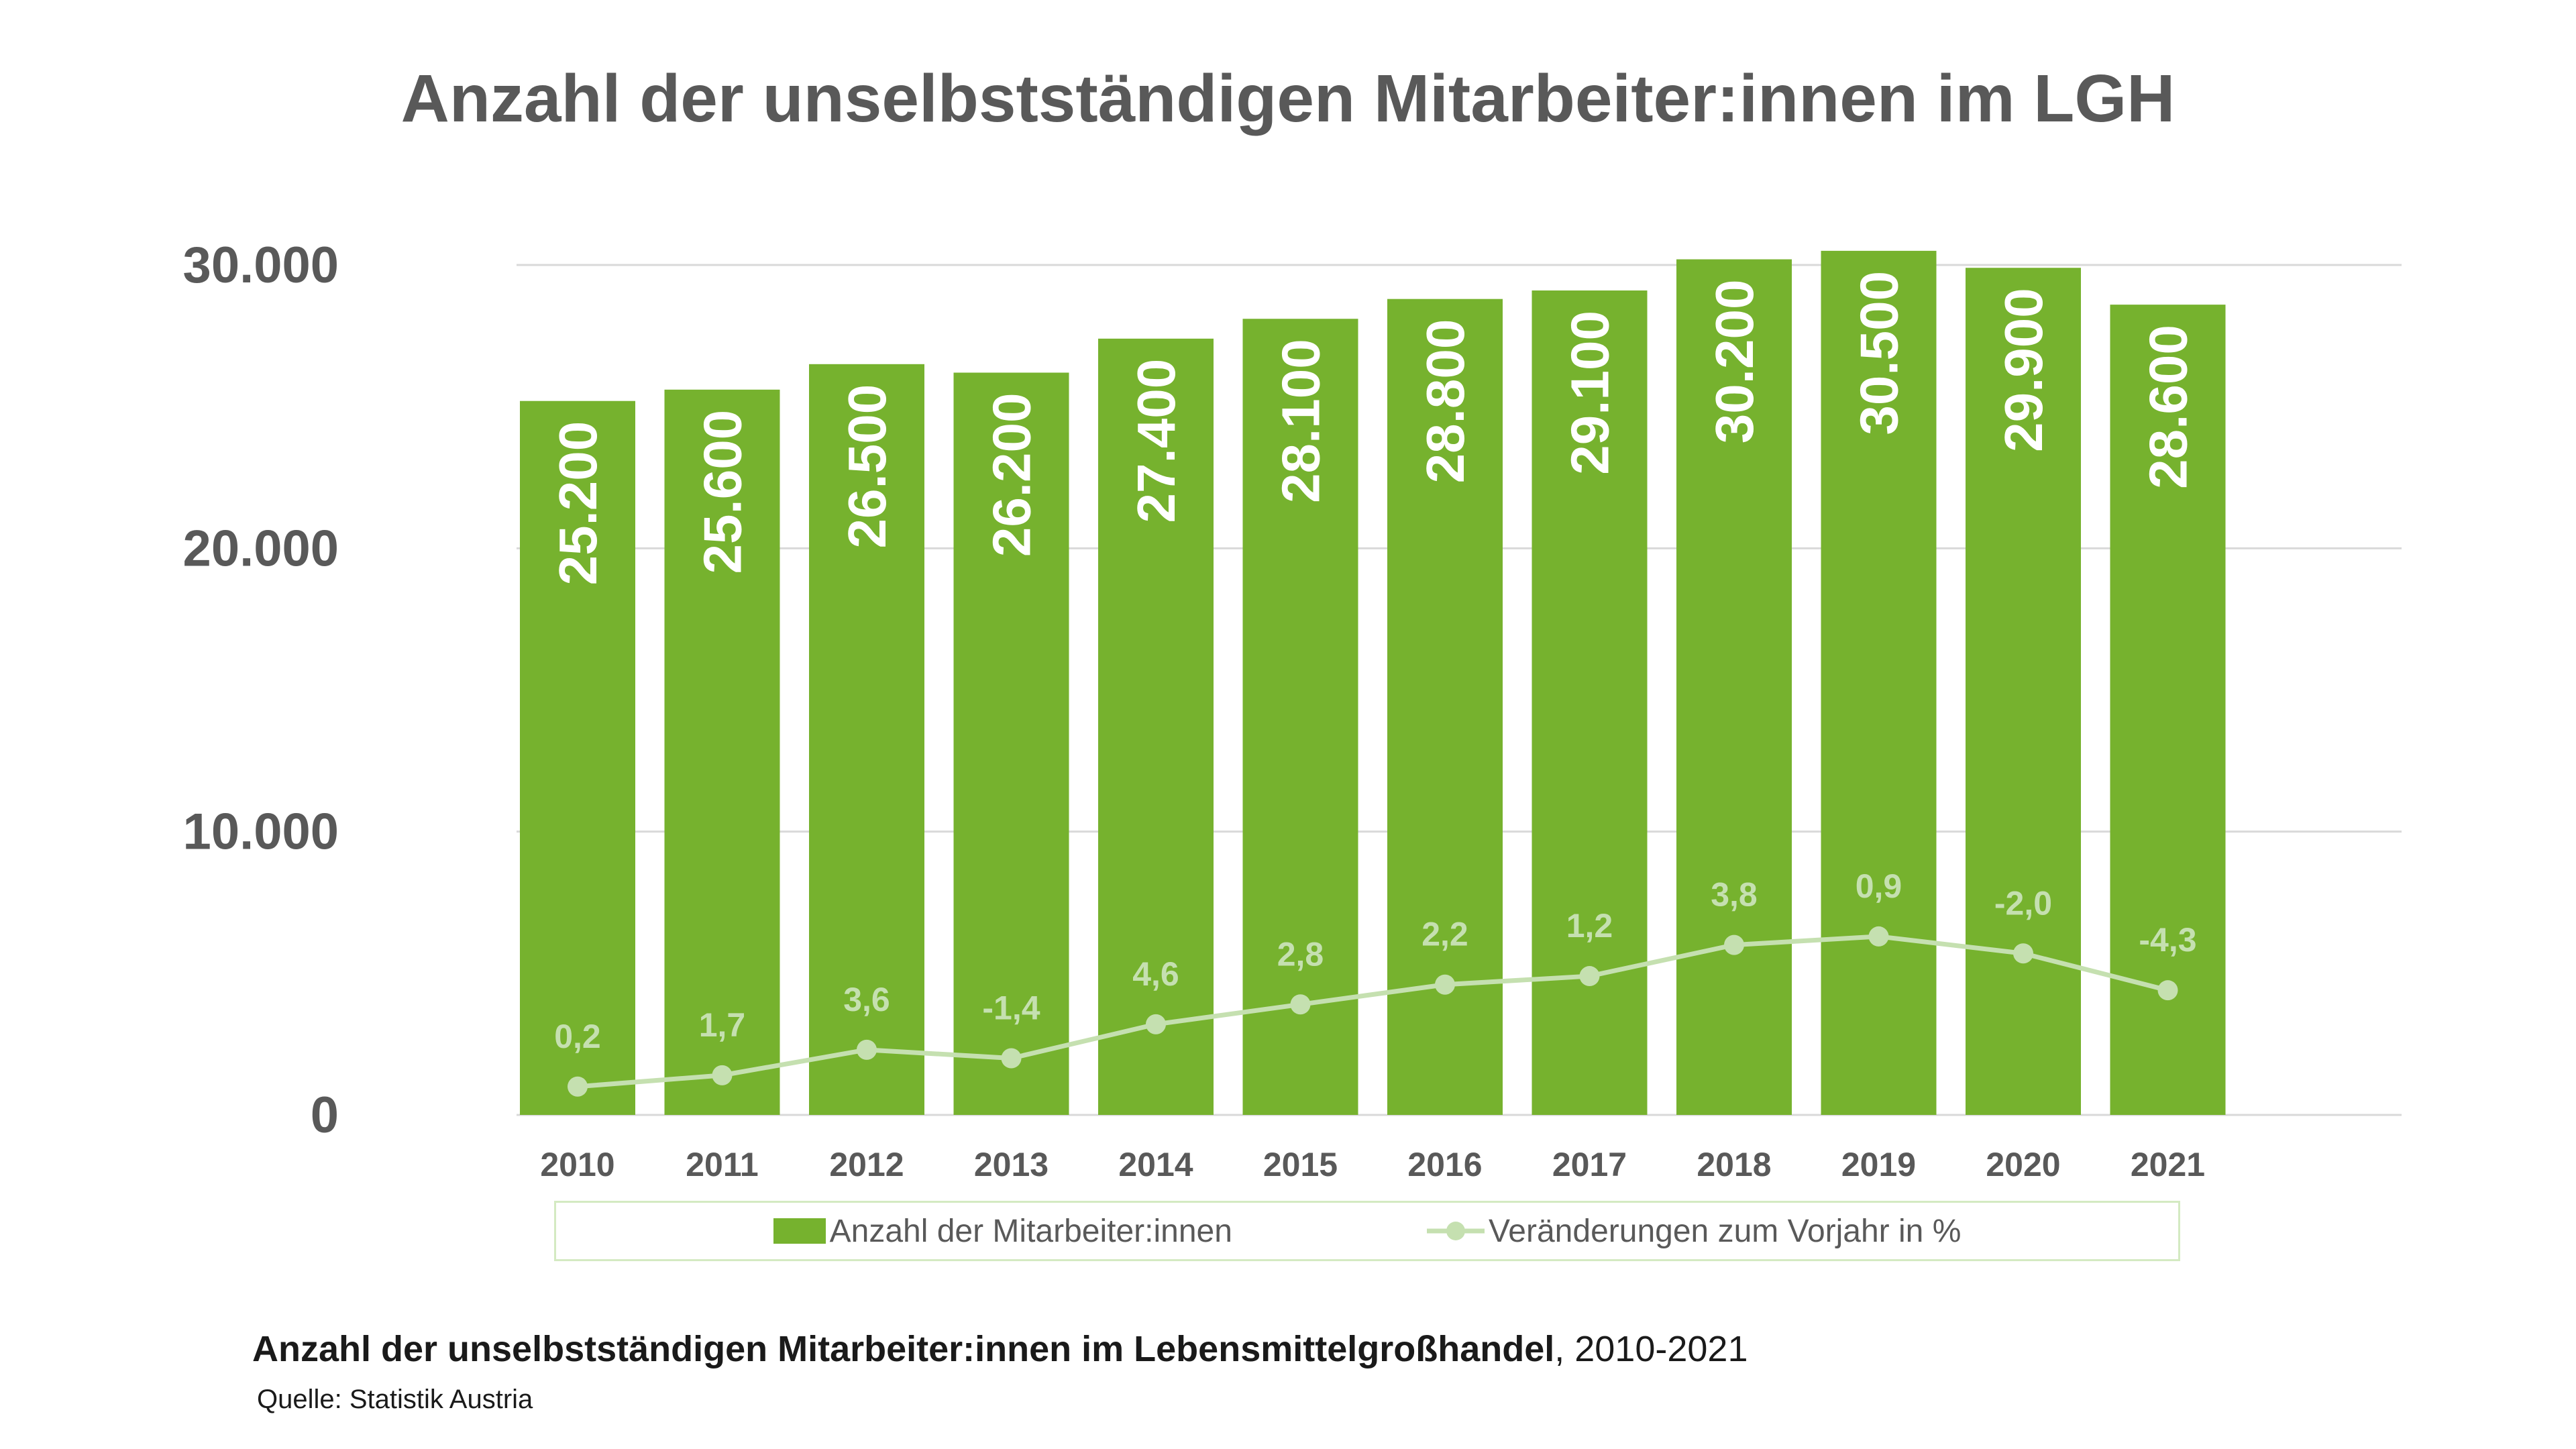  I want to click on x-tick-label: 2011, so click(722, 1164).